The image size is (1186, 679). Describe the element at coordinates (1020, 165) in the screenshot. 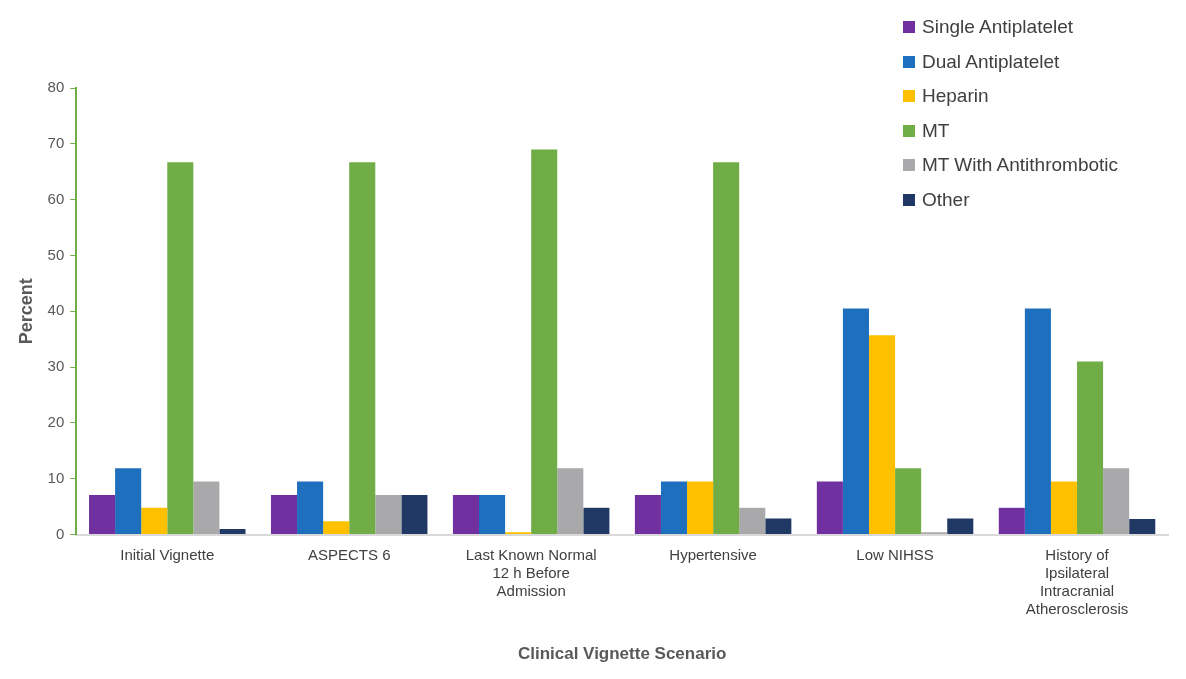

I see `legend-label: MT With Antithrombotic` at that location.